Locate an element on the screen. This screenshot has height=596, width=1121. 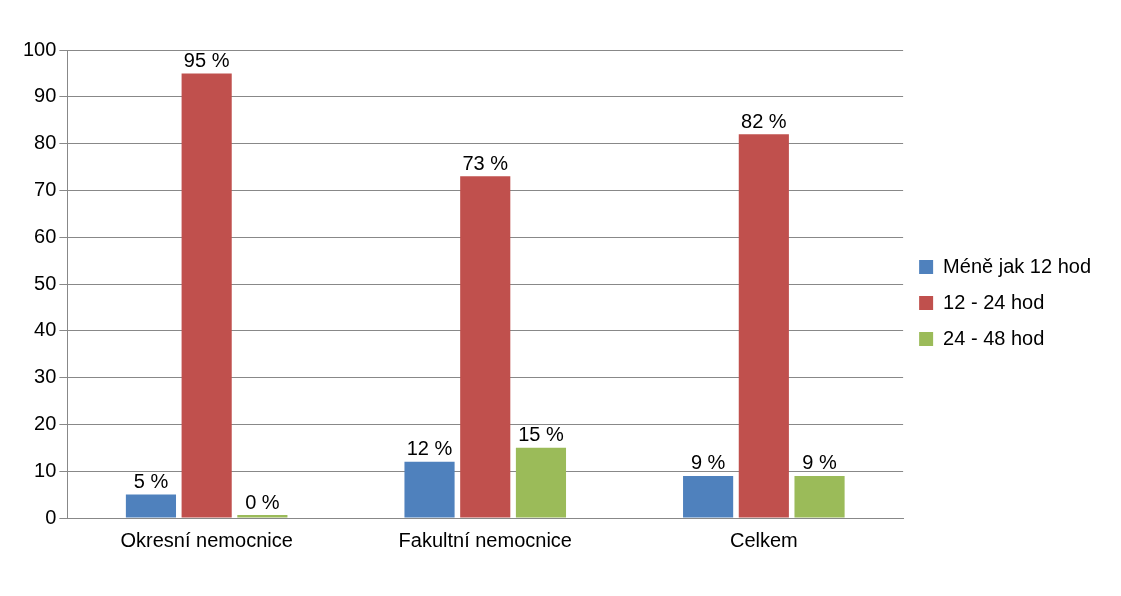
data-label: 82 % is located at coordinates (764, 120).